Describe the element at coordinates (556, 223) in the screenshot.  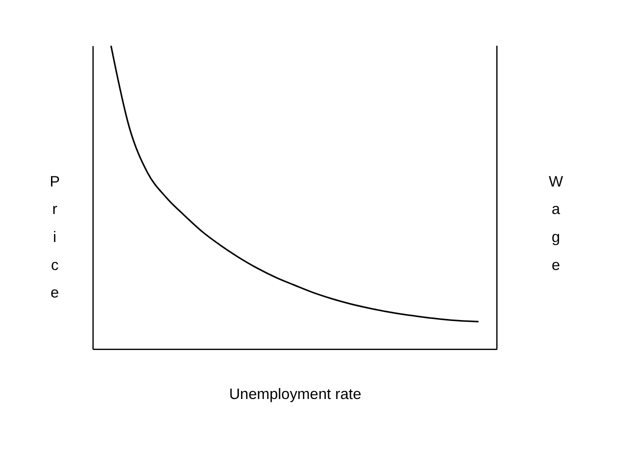
I see `y2-axis-title: Wage` at that location.